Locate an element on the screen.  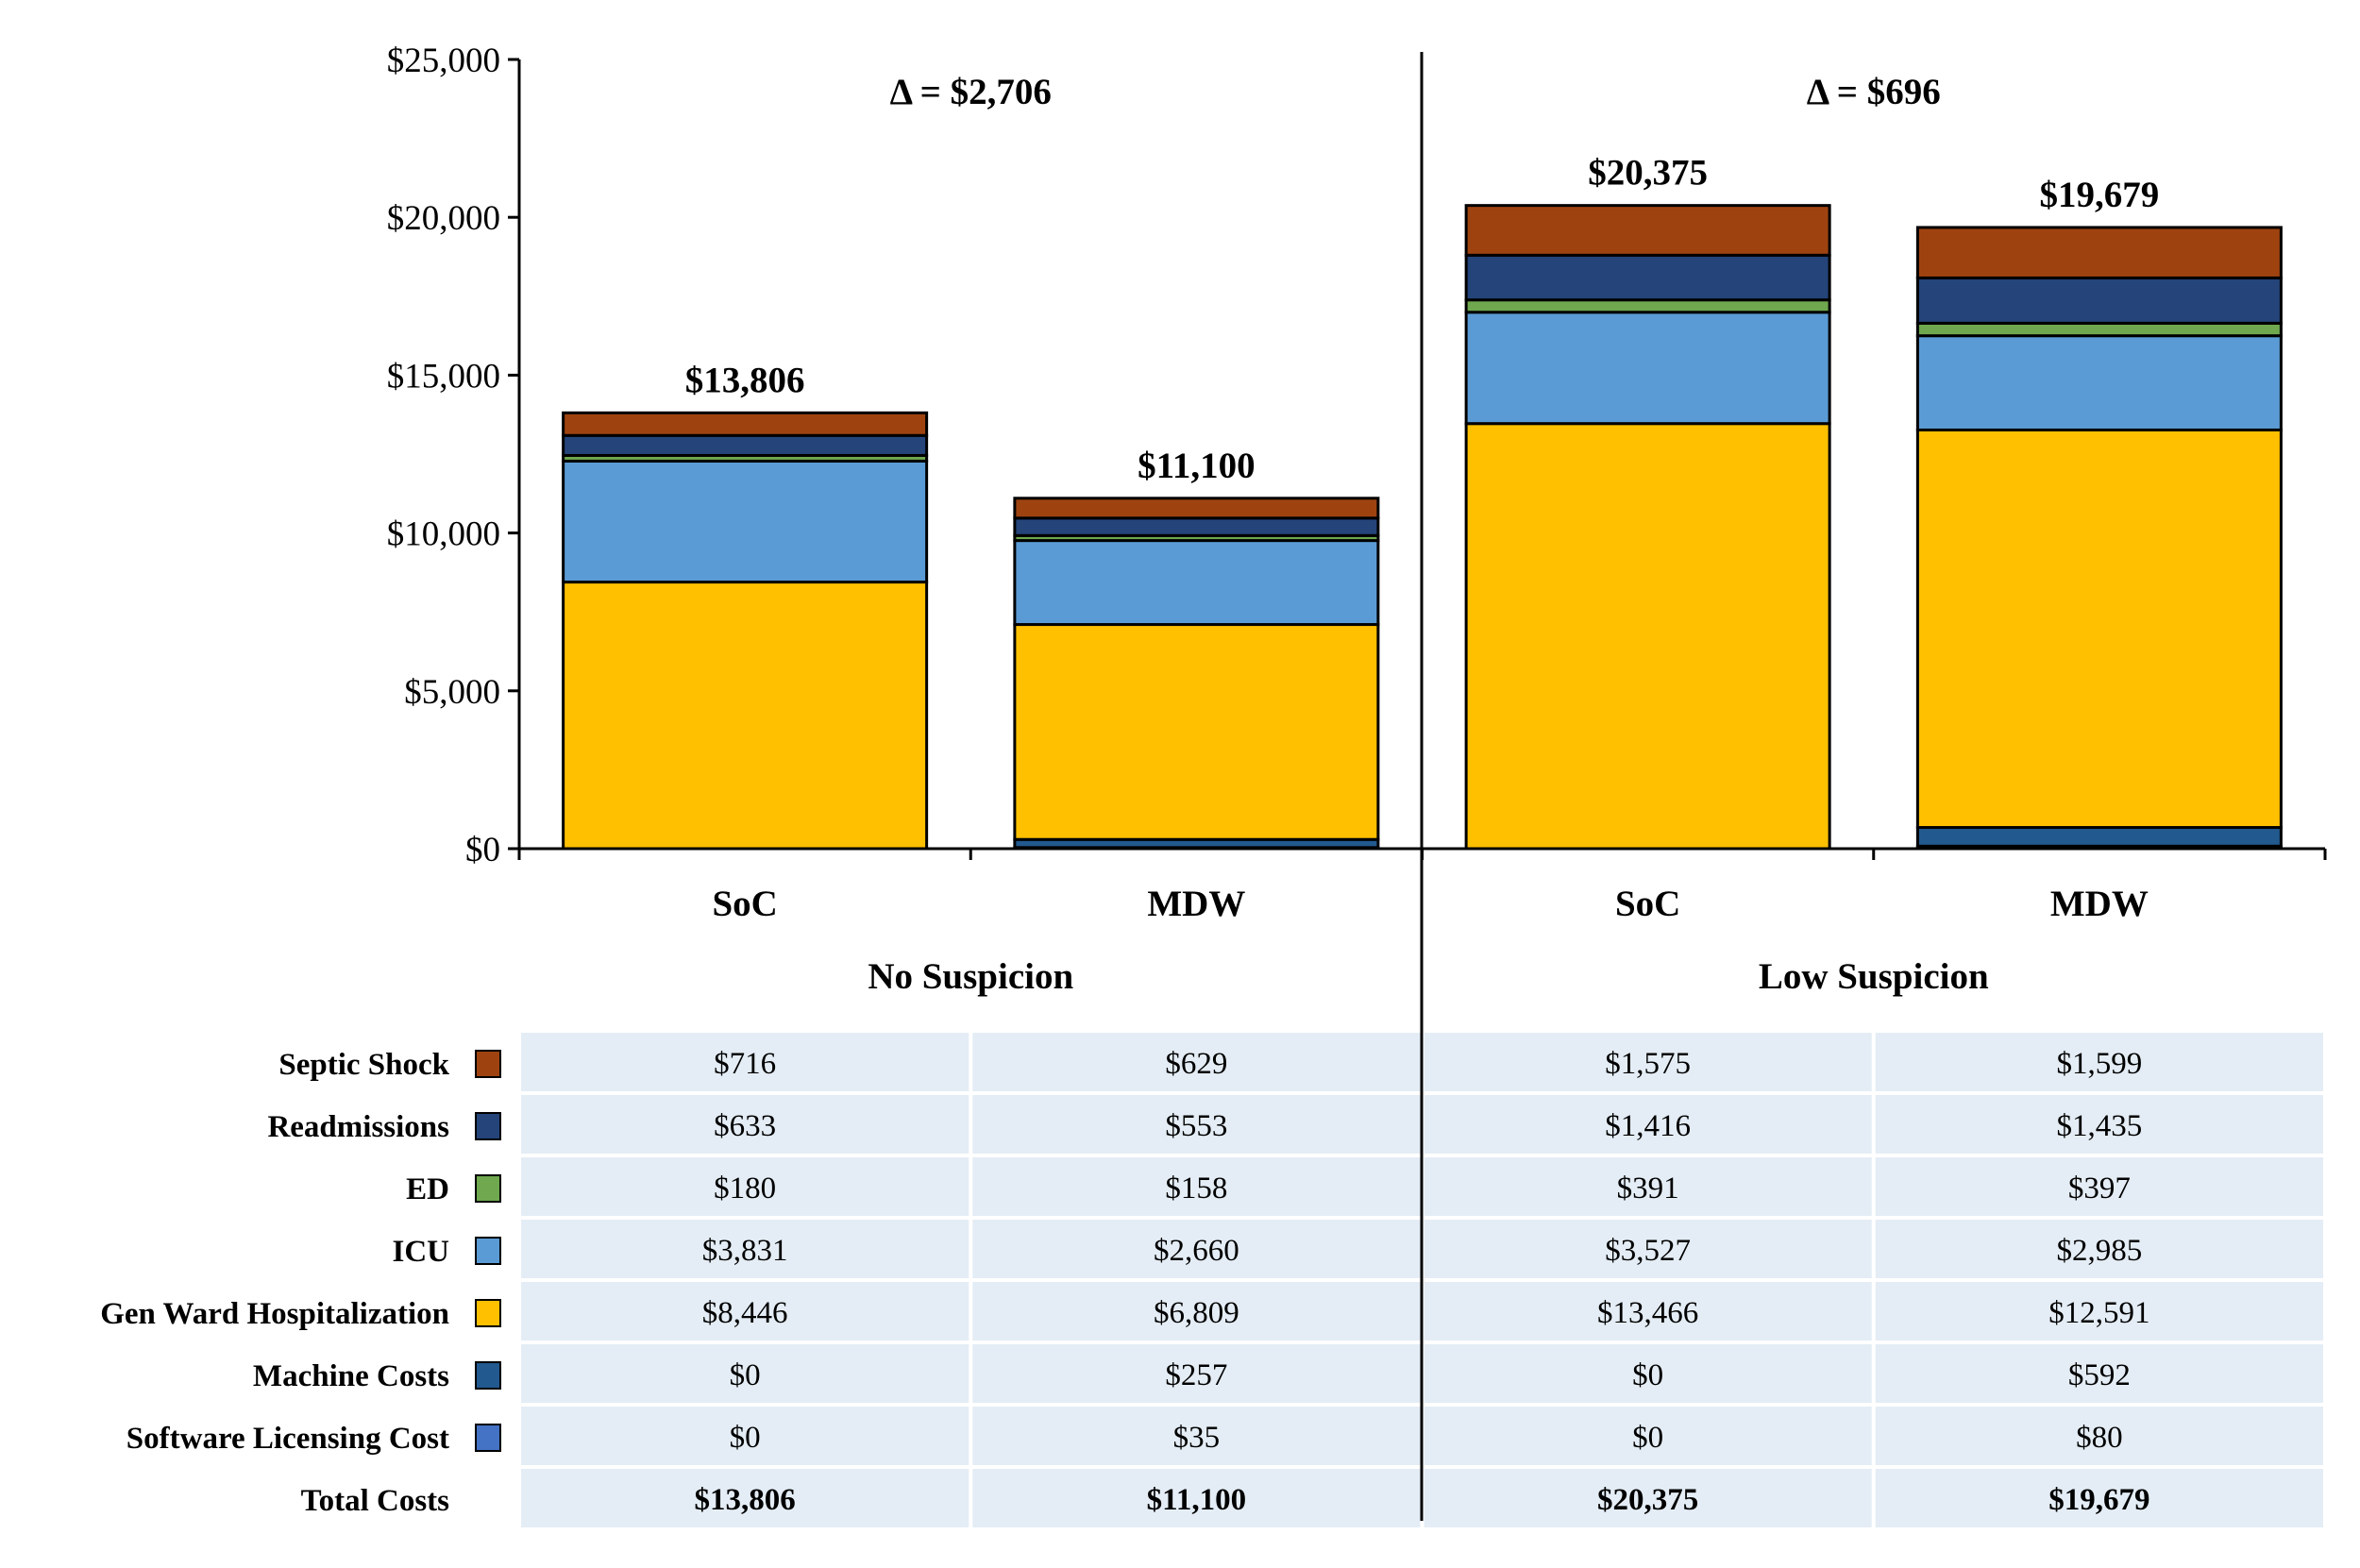
table-cell-value: $1,599 is located at coordinates (2100, 1064).